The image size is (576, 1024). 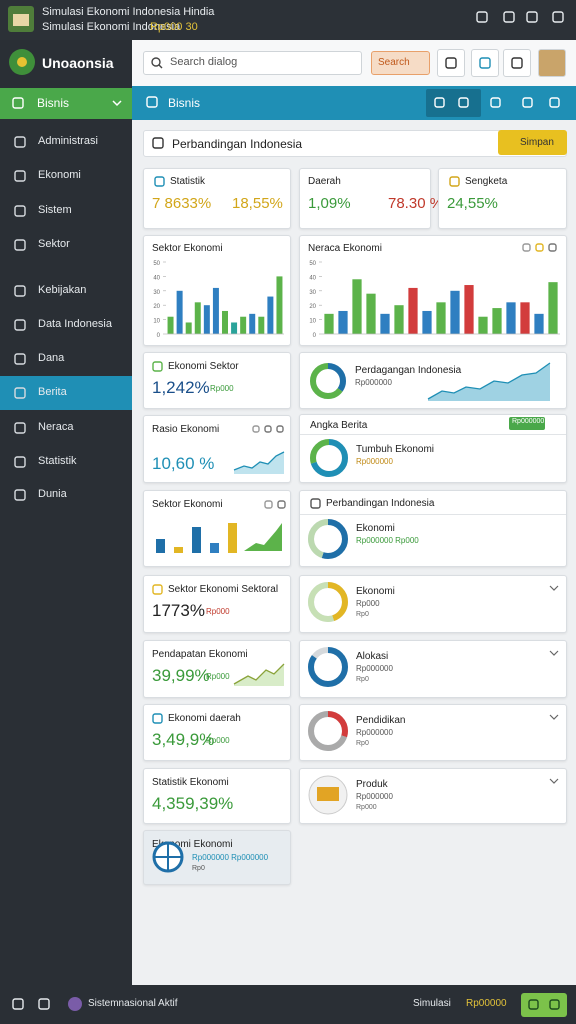 I want to click on chevron, so click(x=554, y=781).